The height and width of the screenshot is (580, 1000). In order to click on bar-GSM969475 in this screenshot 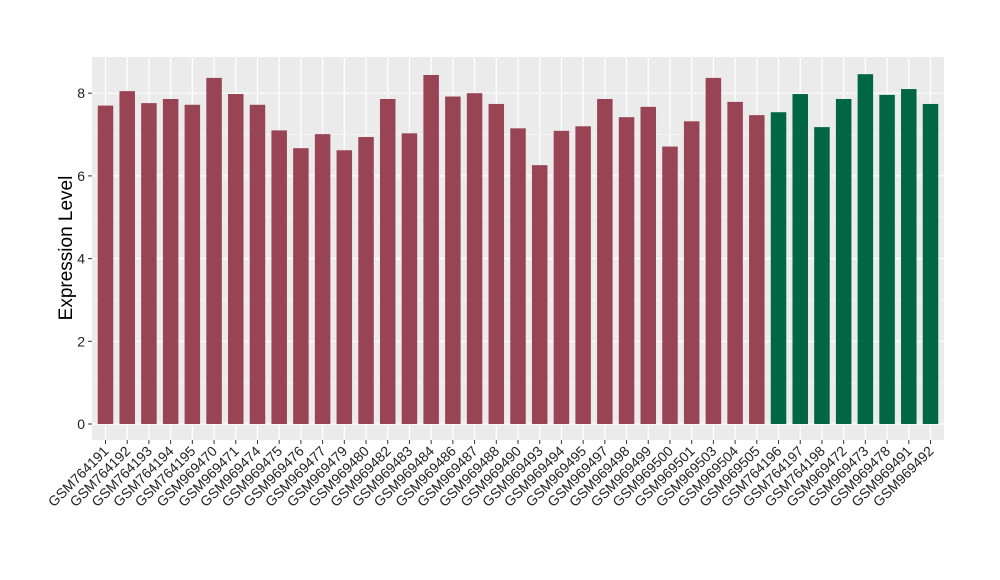, I will do `click(279, 277)`.